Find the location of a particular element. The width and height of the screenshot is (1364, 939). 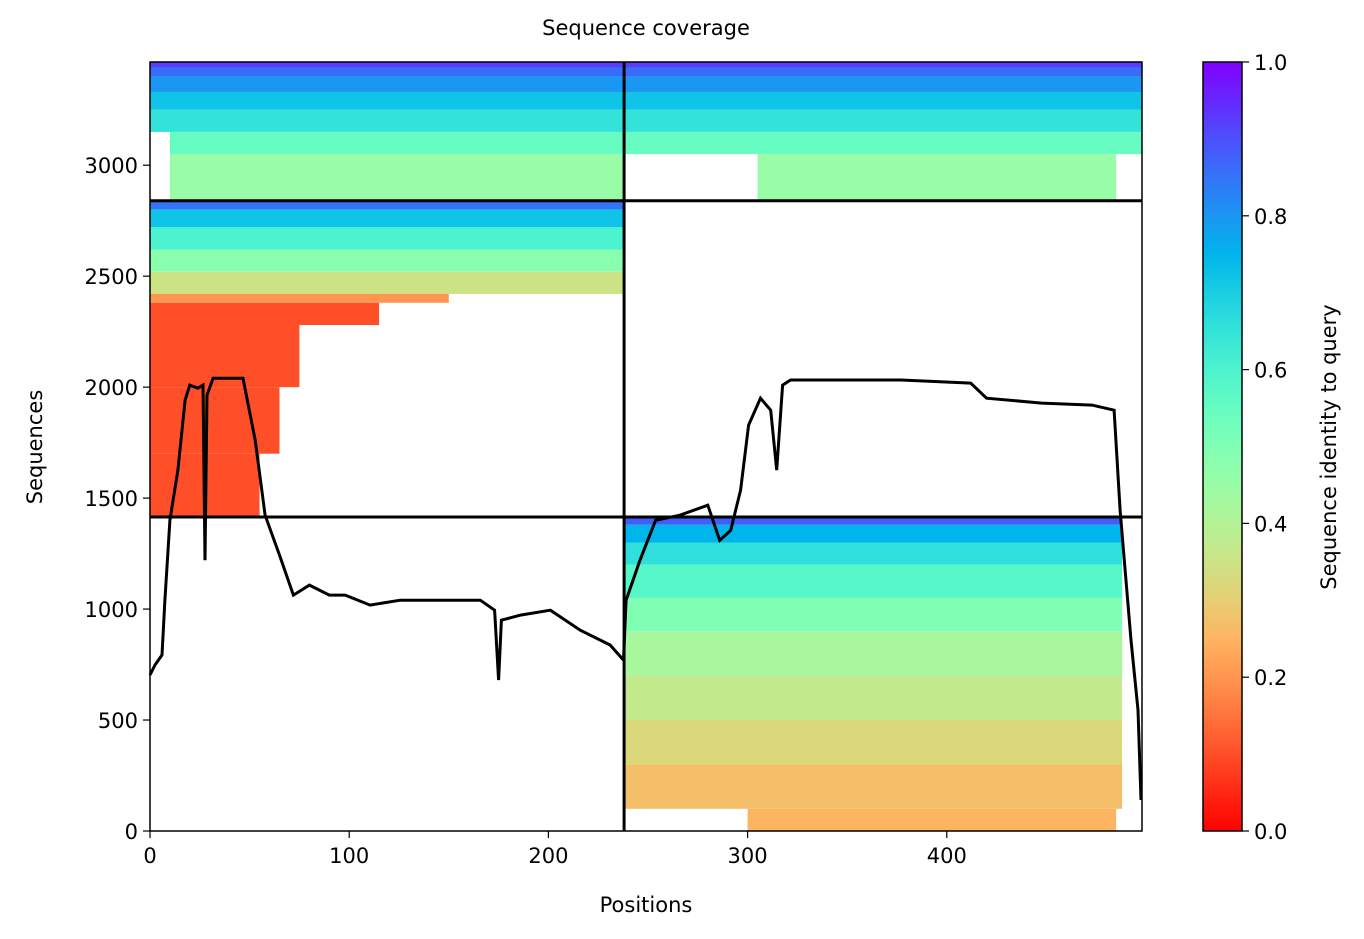

y-axis-label: Sequences is located at coordinates (35, 447).